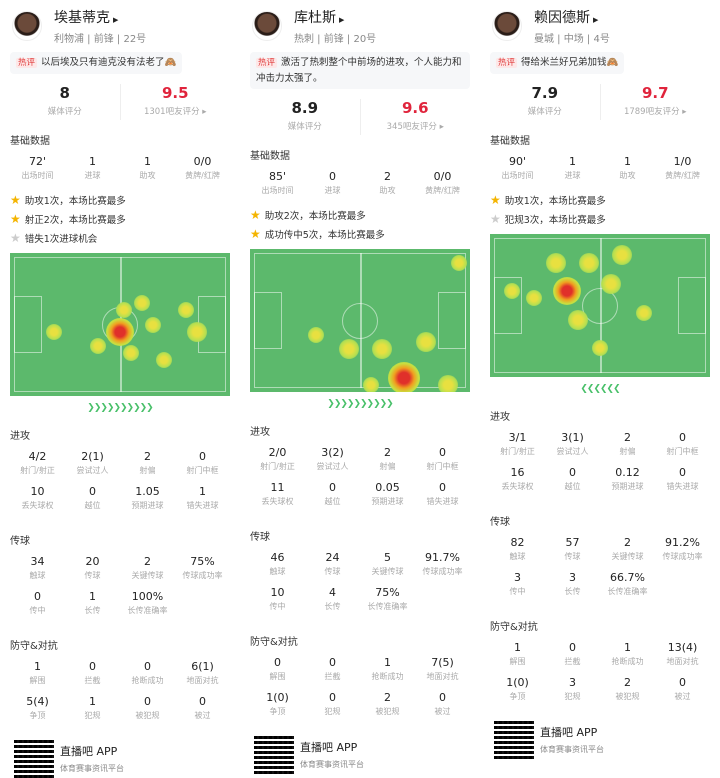 This screenshot has height=778, width=720. I want to click on stat-value: 3(1), so click(572, 437).